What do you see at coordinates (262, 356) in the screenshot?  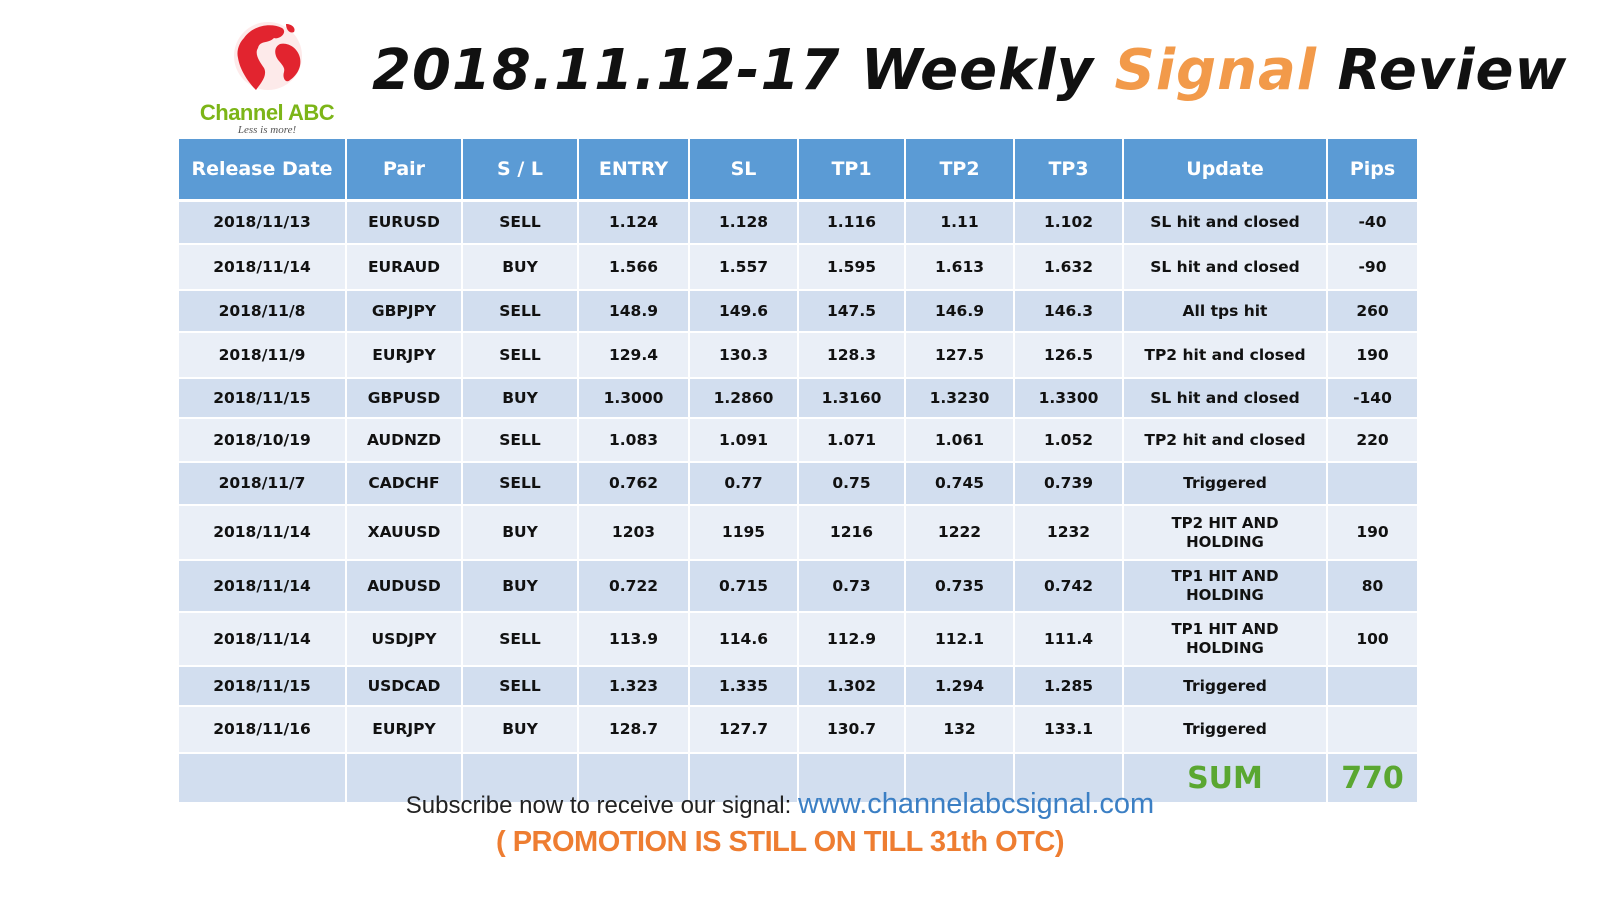 I see `table-cell: 2018/11/9` at bounding box center [262, 356].